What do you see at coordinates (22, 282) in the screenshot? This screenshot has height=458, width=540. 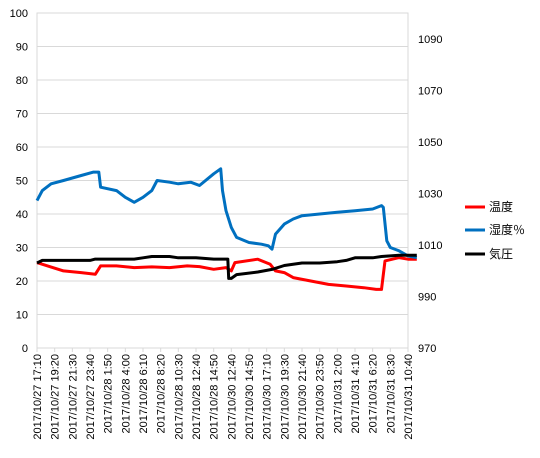 I see `y-tick-label: 20` at bounding box center [22, 282].